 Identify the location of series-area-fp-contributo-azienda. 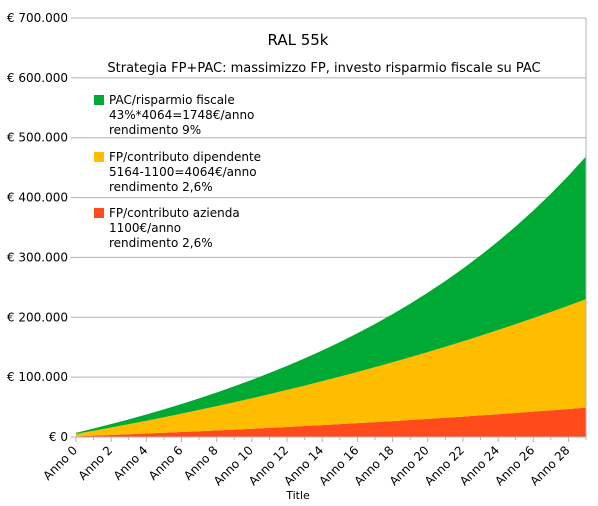
(331, 422).